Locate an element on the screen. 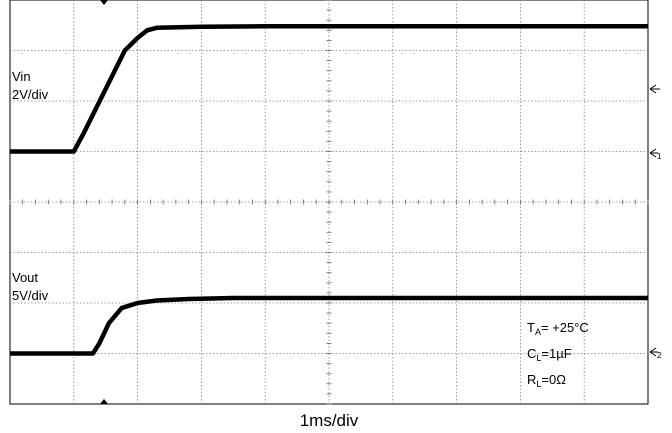  trigger-marker-bottom-icon is located at coordinates (104, 401).